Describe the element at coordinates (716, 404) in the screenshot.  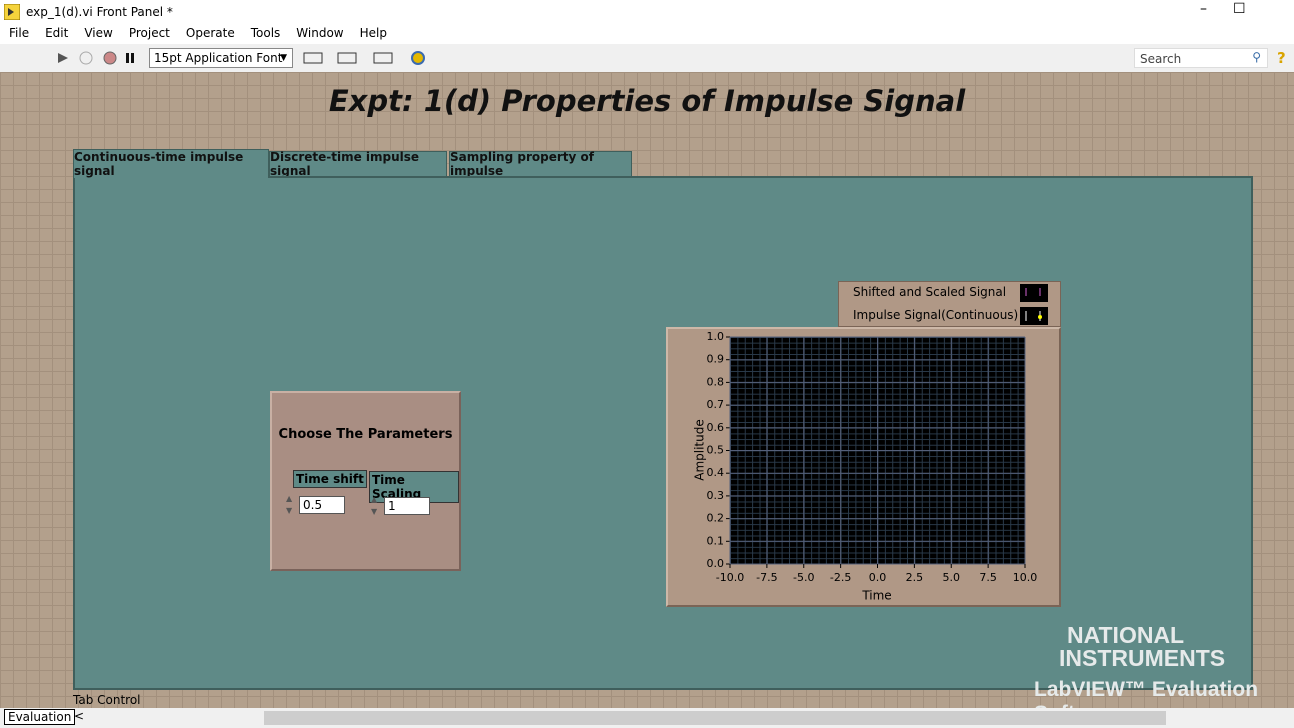
I see `y-tick-label: 0.7` at that location.